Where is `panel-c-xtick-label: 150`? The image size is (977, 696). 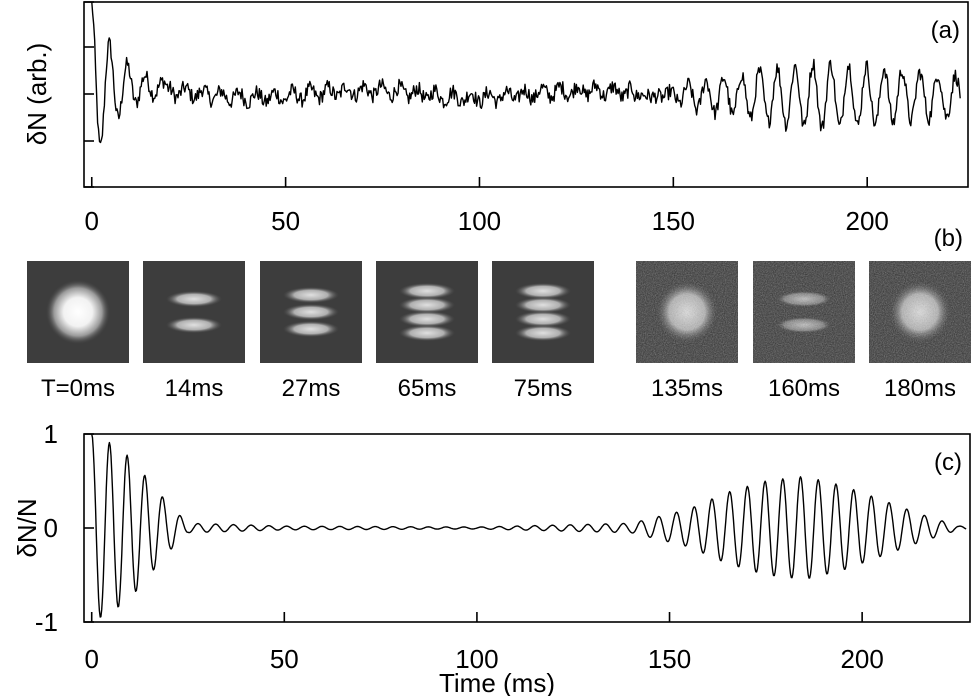
panel-c-xtick-label: 150 is located at coordinates (669, 659).